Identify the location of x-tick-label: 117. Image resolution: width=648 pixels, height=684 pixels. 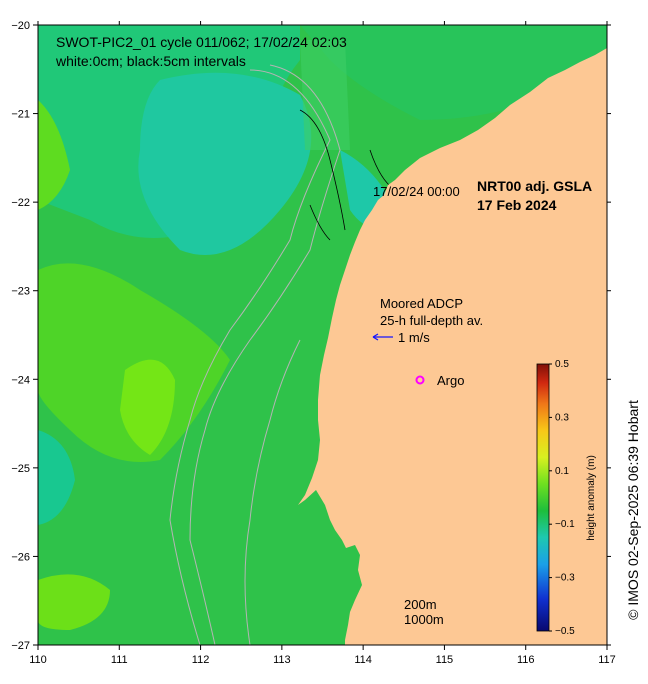
(607, 660).